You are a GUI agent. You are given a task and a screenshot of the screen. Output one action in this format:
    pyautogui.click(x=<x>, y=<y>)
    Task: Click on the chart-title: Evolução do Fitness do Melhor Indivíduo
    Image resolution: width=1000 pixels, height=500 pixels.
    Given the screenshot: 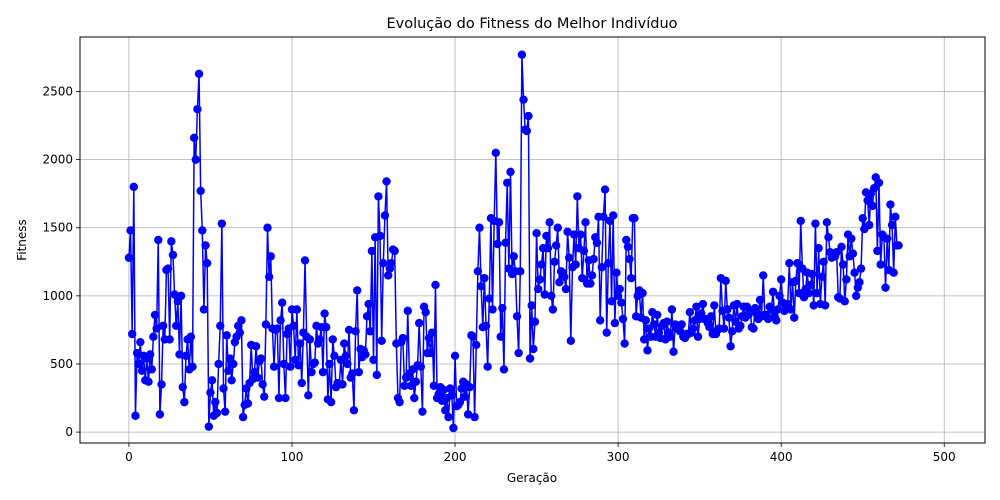 What is the action you would take?
    pyautogui.click(x=531, y=24)
    